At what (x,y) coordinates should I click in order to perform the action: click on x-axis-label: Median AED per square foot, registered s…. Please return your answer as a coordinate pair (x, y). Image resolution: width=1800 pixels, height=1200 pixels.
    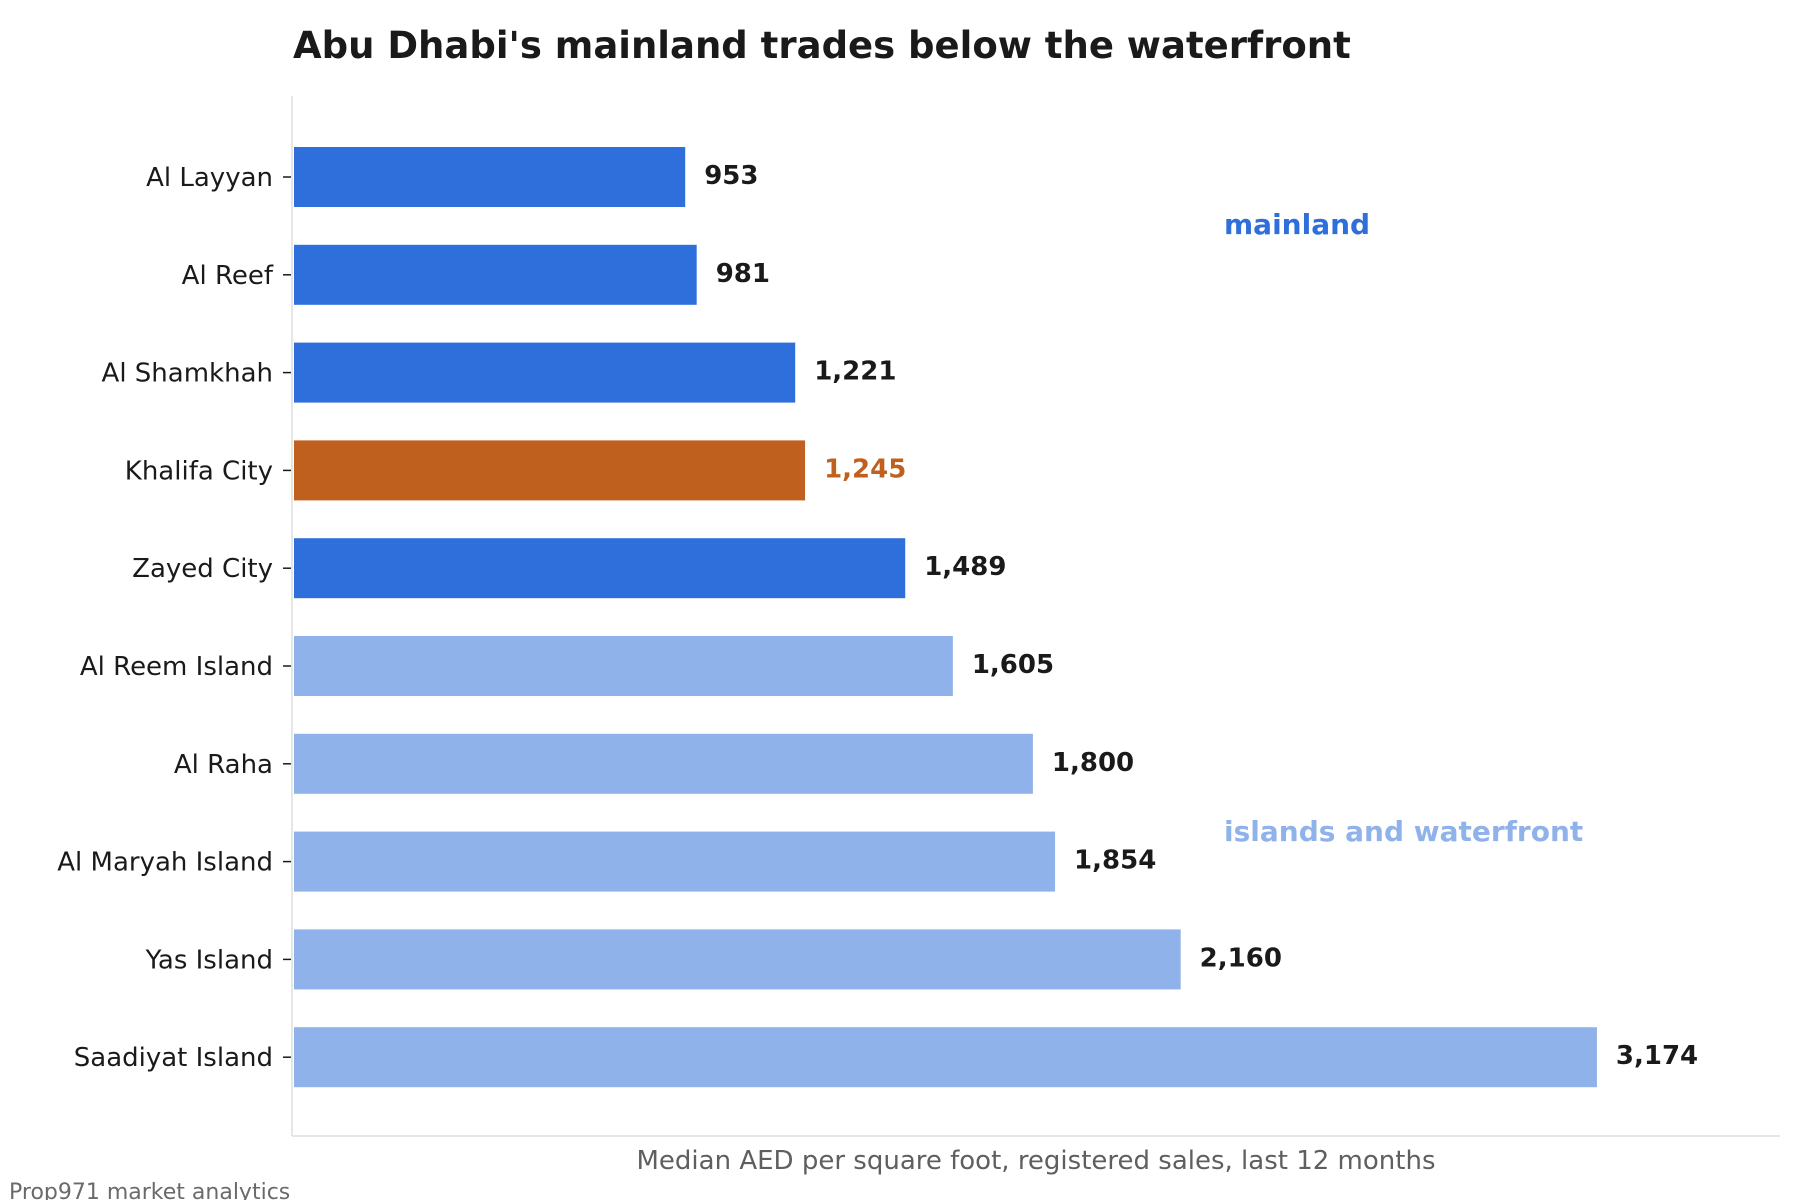
    Looking at the image, I should click on (1036, 1161).